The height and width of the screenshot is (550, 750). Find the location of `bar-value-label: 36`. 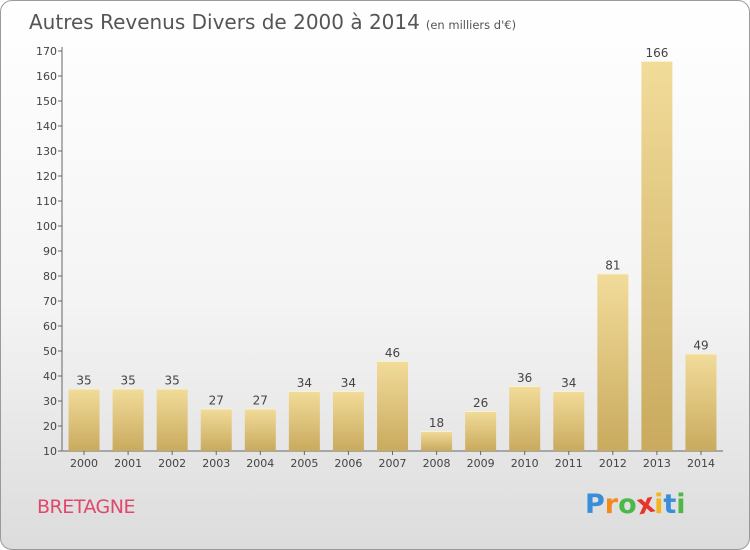

bar-value-label: 36 is located at coordinates (524, 378).